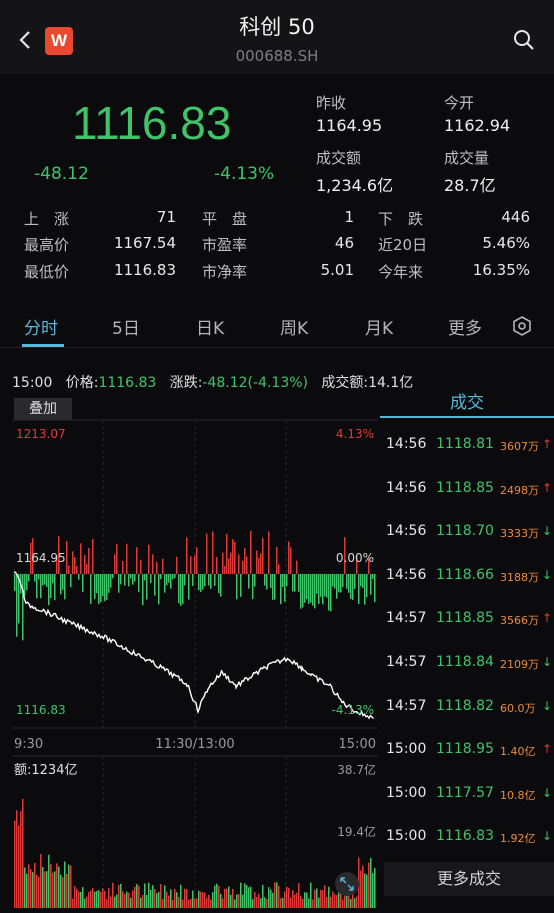 The image size is (554, 913). I want to click on trade-row: 14:56 1118.66 3188万 ↓, so click(467, 578).